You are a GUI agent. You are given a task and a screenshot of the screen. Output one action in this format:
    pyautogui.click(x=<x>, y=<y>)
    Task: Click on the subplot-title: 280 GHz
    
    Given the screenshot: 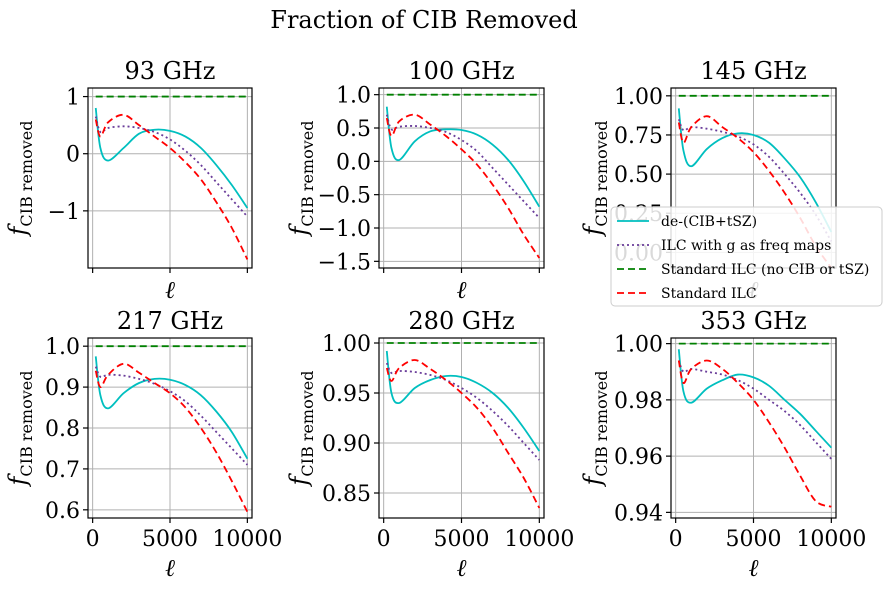 What is the action you would take?
    pyautogui.click(x=461, y=321)
    